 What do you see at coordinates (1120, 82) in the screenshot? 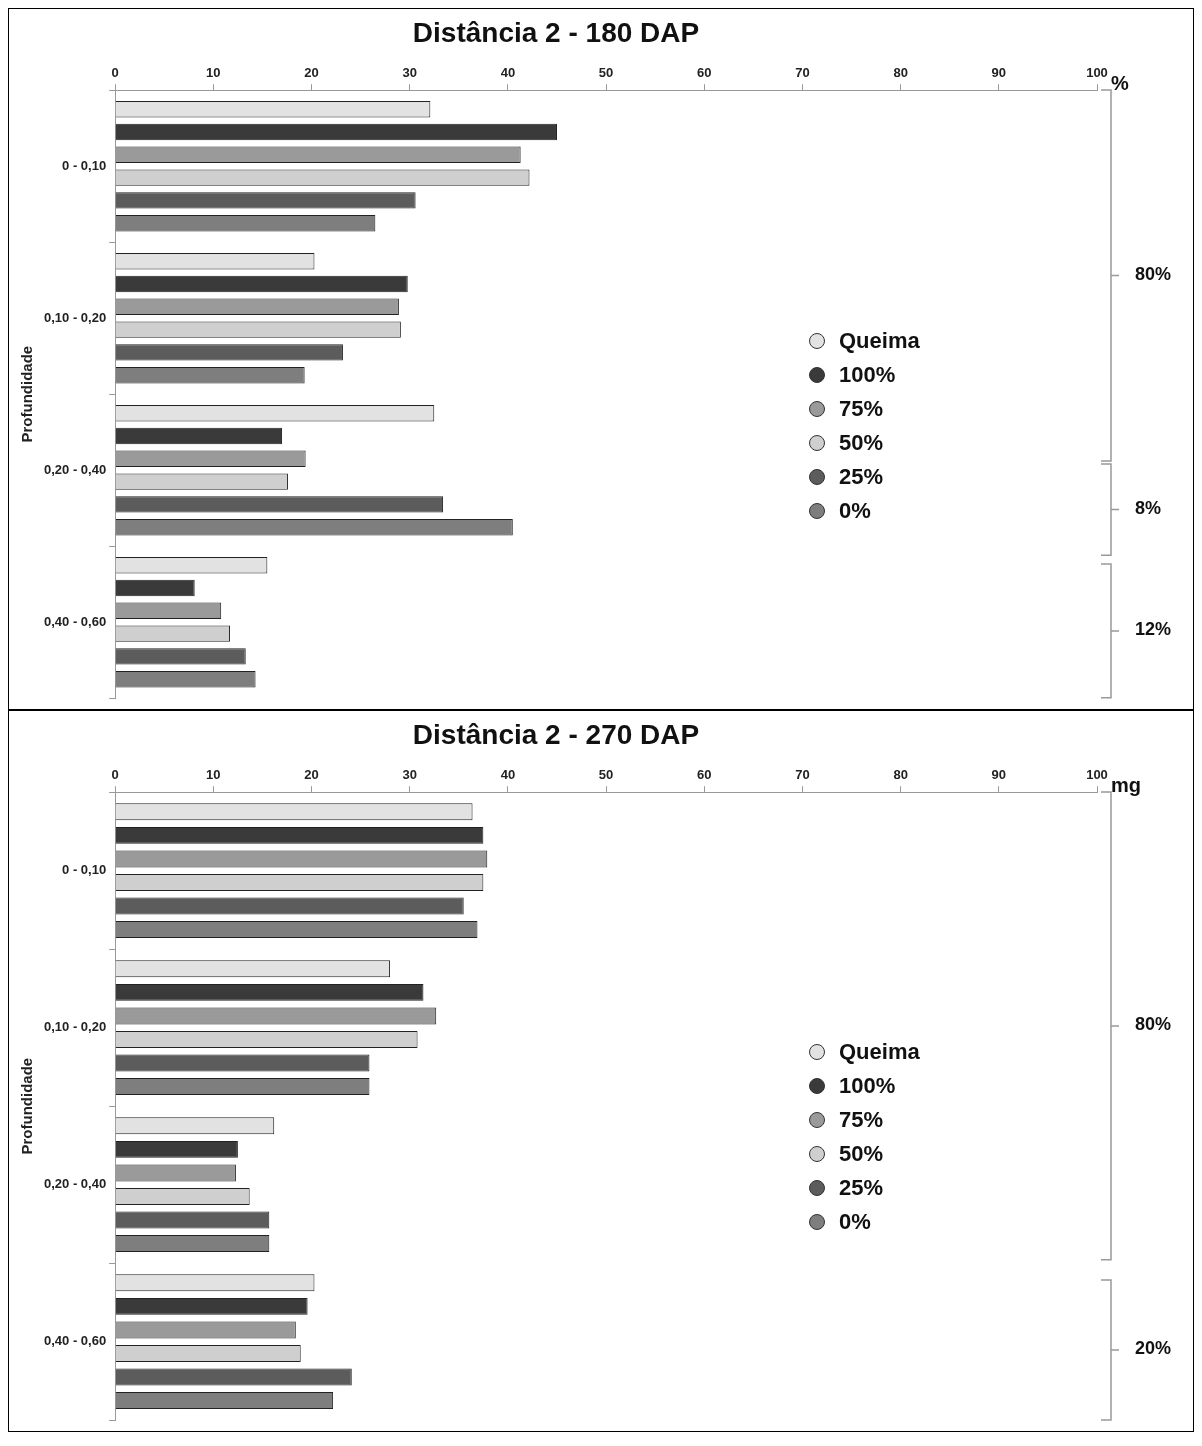
I see `x-axis-title: %` at bounding box center [1120, 82].